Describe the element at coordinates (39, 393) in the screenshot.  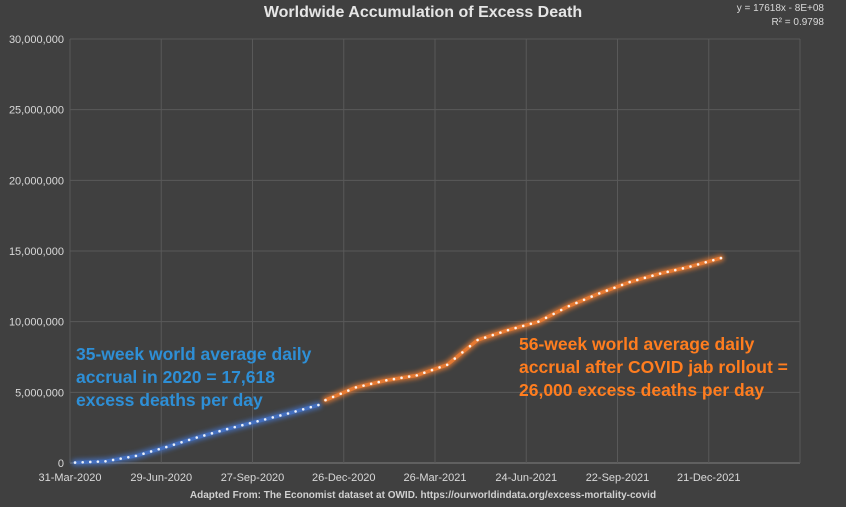
I see `y-tick-label: 5,000,000` at that location.